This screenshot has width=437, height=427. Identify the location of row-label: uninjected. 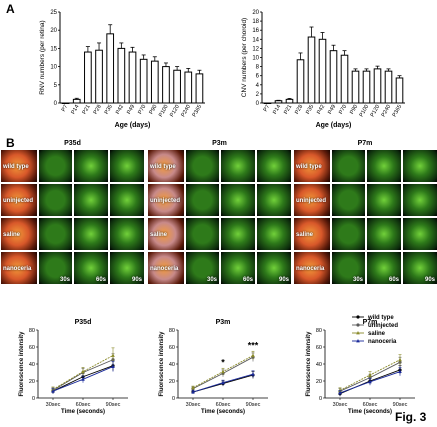
(18, 201).